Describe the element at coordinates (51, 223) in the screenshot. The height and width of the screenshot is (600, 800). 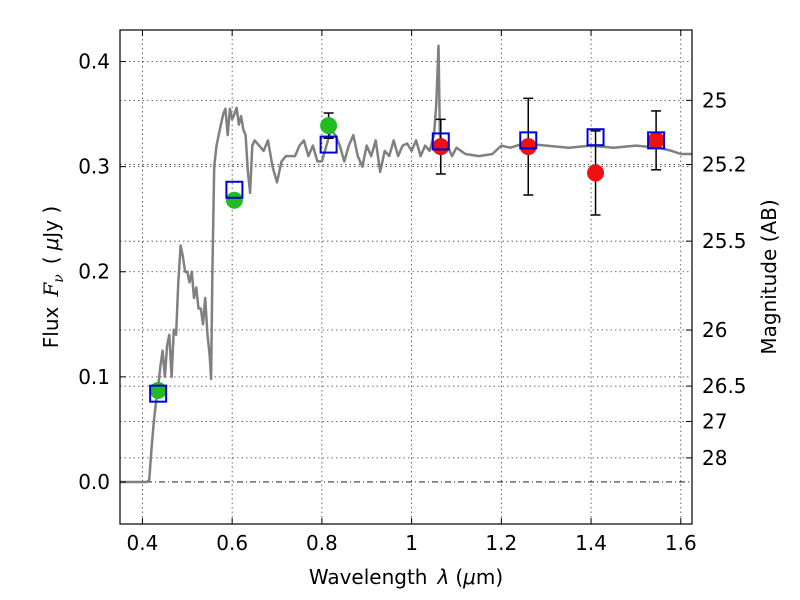
I see `y-axis-label-unit-close: Jy )` at that location.